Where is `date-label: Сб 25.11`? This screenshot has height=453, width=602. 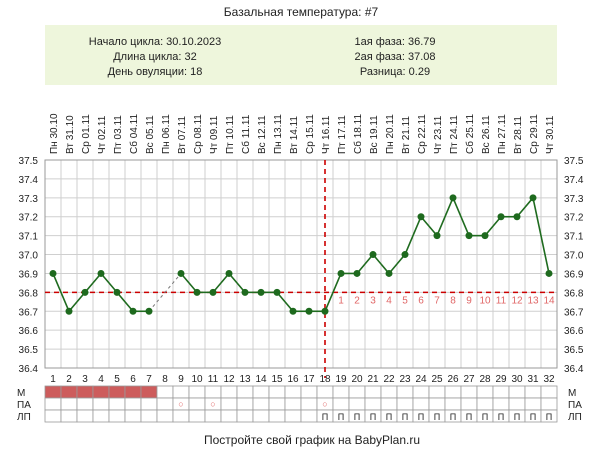
date-label: Сб 25.11 is located at coordinates (470, 134).